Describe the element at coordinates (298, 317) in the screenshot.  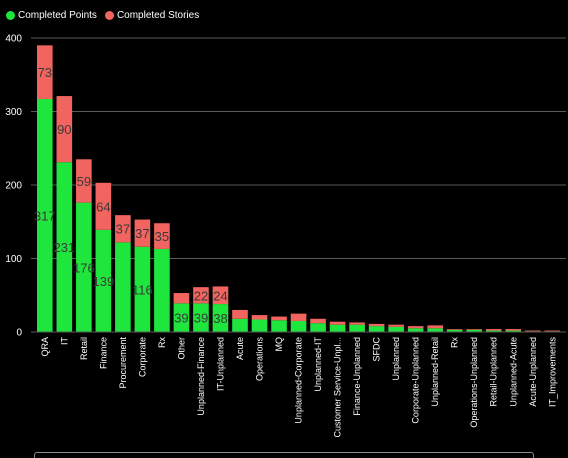
I see `bar-13-stories` at that location.